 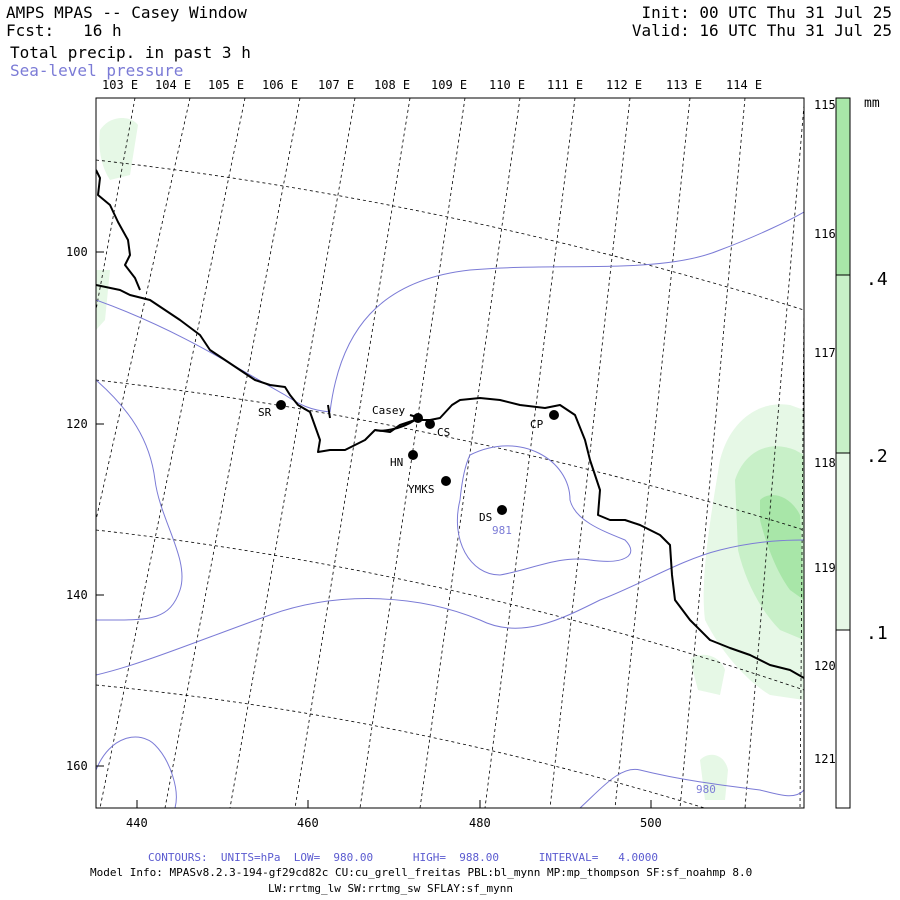 What do you see at coordinates (408, 462) in the screenshot?
I see `stations: SR Casey CS CP HN YMKS DS` at bounding box center [408, 462].